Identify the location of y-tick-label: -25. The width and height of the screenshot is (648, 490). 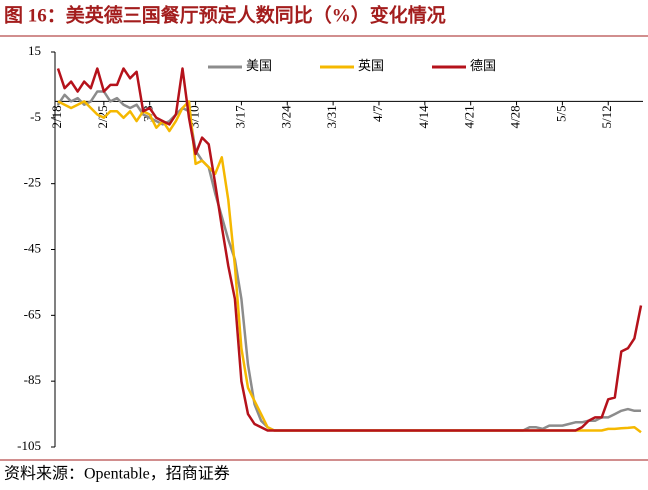
(32, 182).